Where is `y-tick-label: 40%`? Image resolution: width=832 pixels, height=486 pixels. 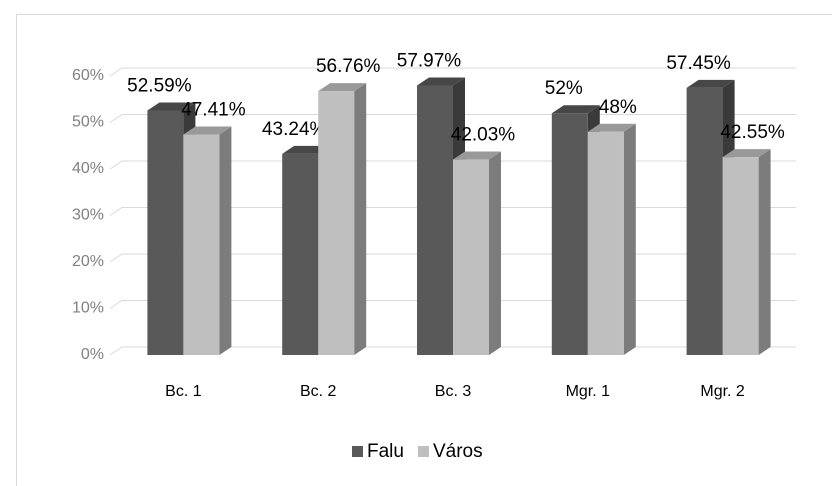 y-tick-label: 40% is located at coordinates (88, 168).